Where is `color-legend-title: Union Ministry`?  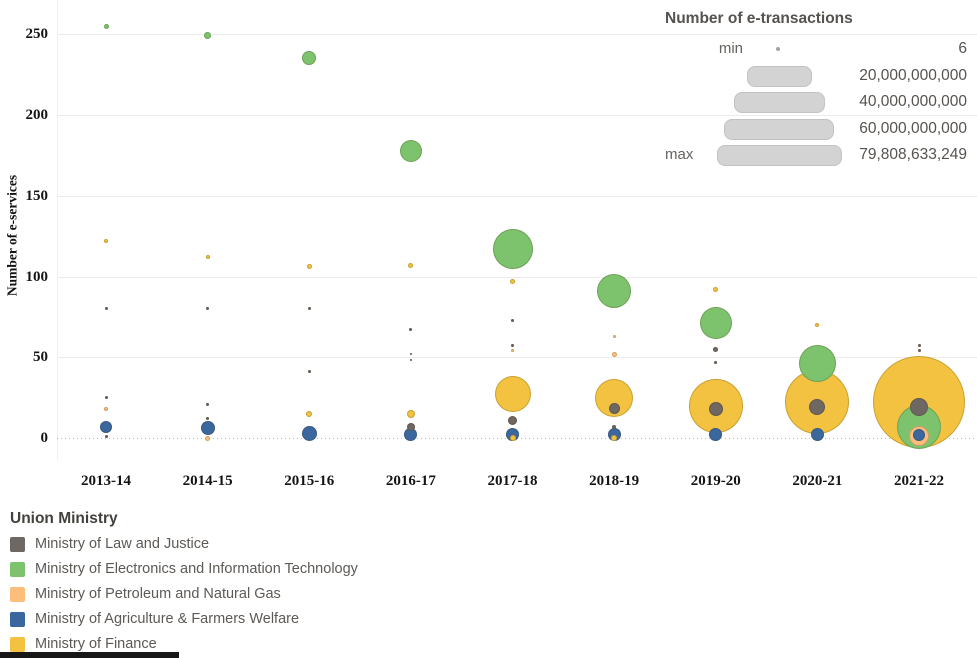 color-legend-title: Union Ministry is located at coordinates (64, 518).